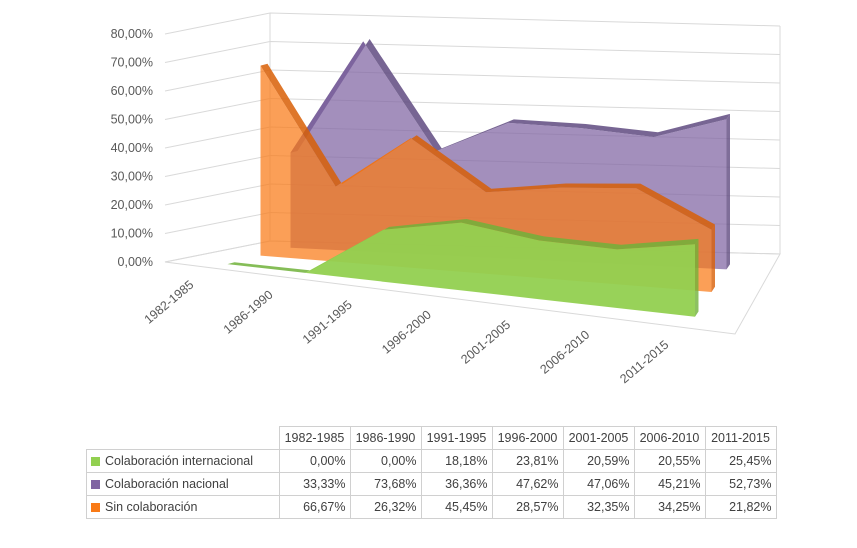 The width and height of the screenshot is (857, 548). Describe the element at coordinates (167, 484) in the screenshot. I see `series-name: Colaboración nacional` at that location.